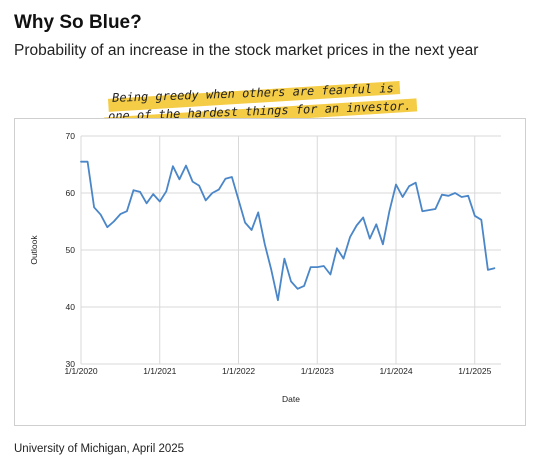 This screenshot has width=540, height=473. I want to click on x-tick-label: 1/1/2020, so click(80, 371).